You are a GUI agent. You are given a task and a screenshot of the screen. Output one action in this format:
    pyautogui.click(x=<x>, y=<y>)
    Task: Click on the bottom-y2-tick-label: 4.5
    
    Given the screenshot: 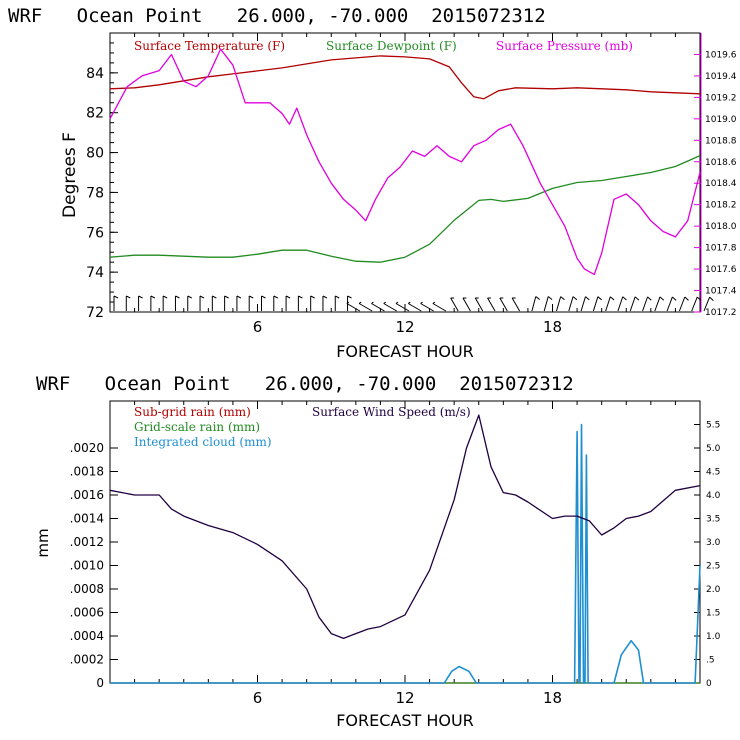 What is the action you would take?
    pyautogui.click(x=713, y=473)
    